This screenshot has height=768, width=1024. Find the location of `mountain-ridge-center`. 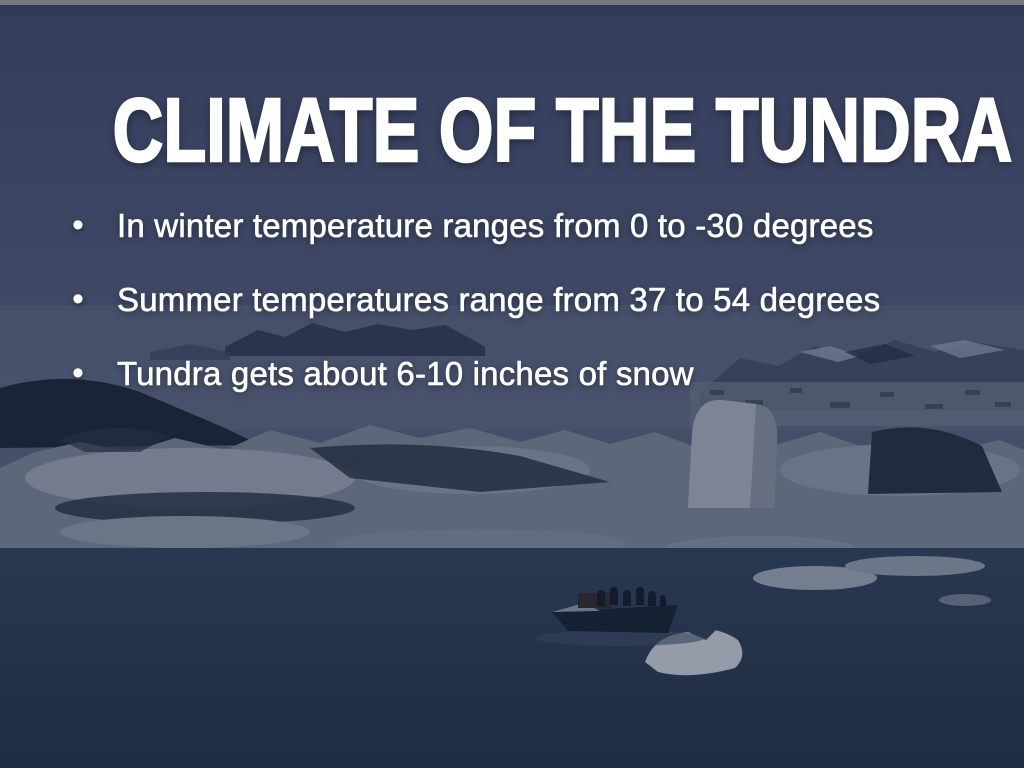

mountain-ridge-center is located at coordinates (355, 339).